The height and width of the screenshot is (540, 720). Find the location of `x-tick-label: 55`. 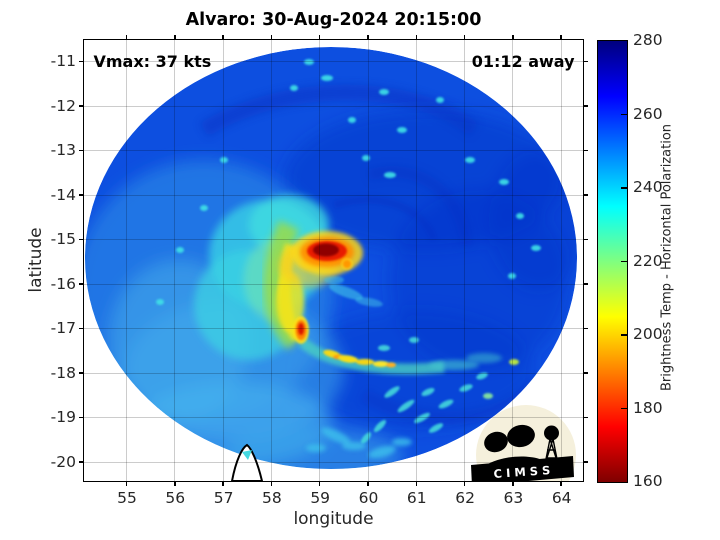

x-tick-label: 55 is located at coordinates (127, 498).